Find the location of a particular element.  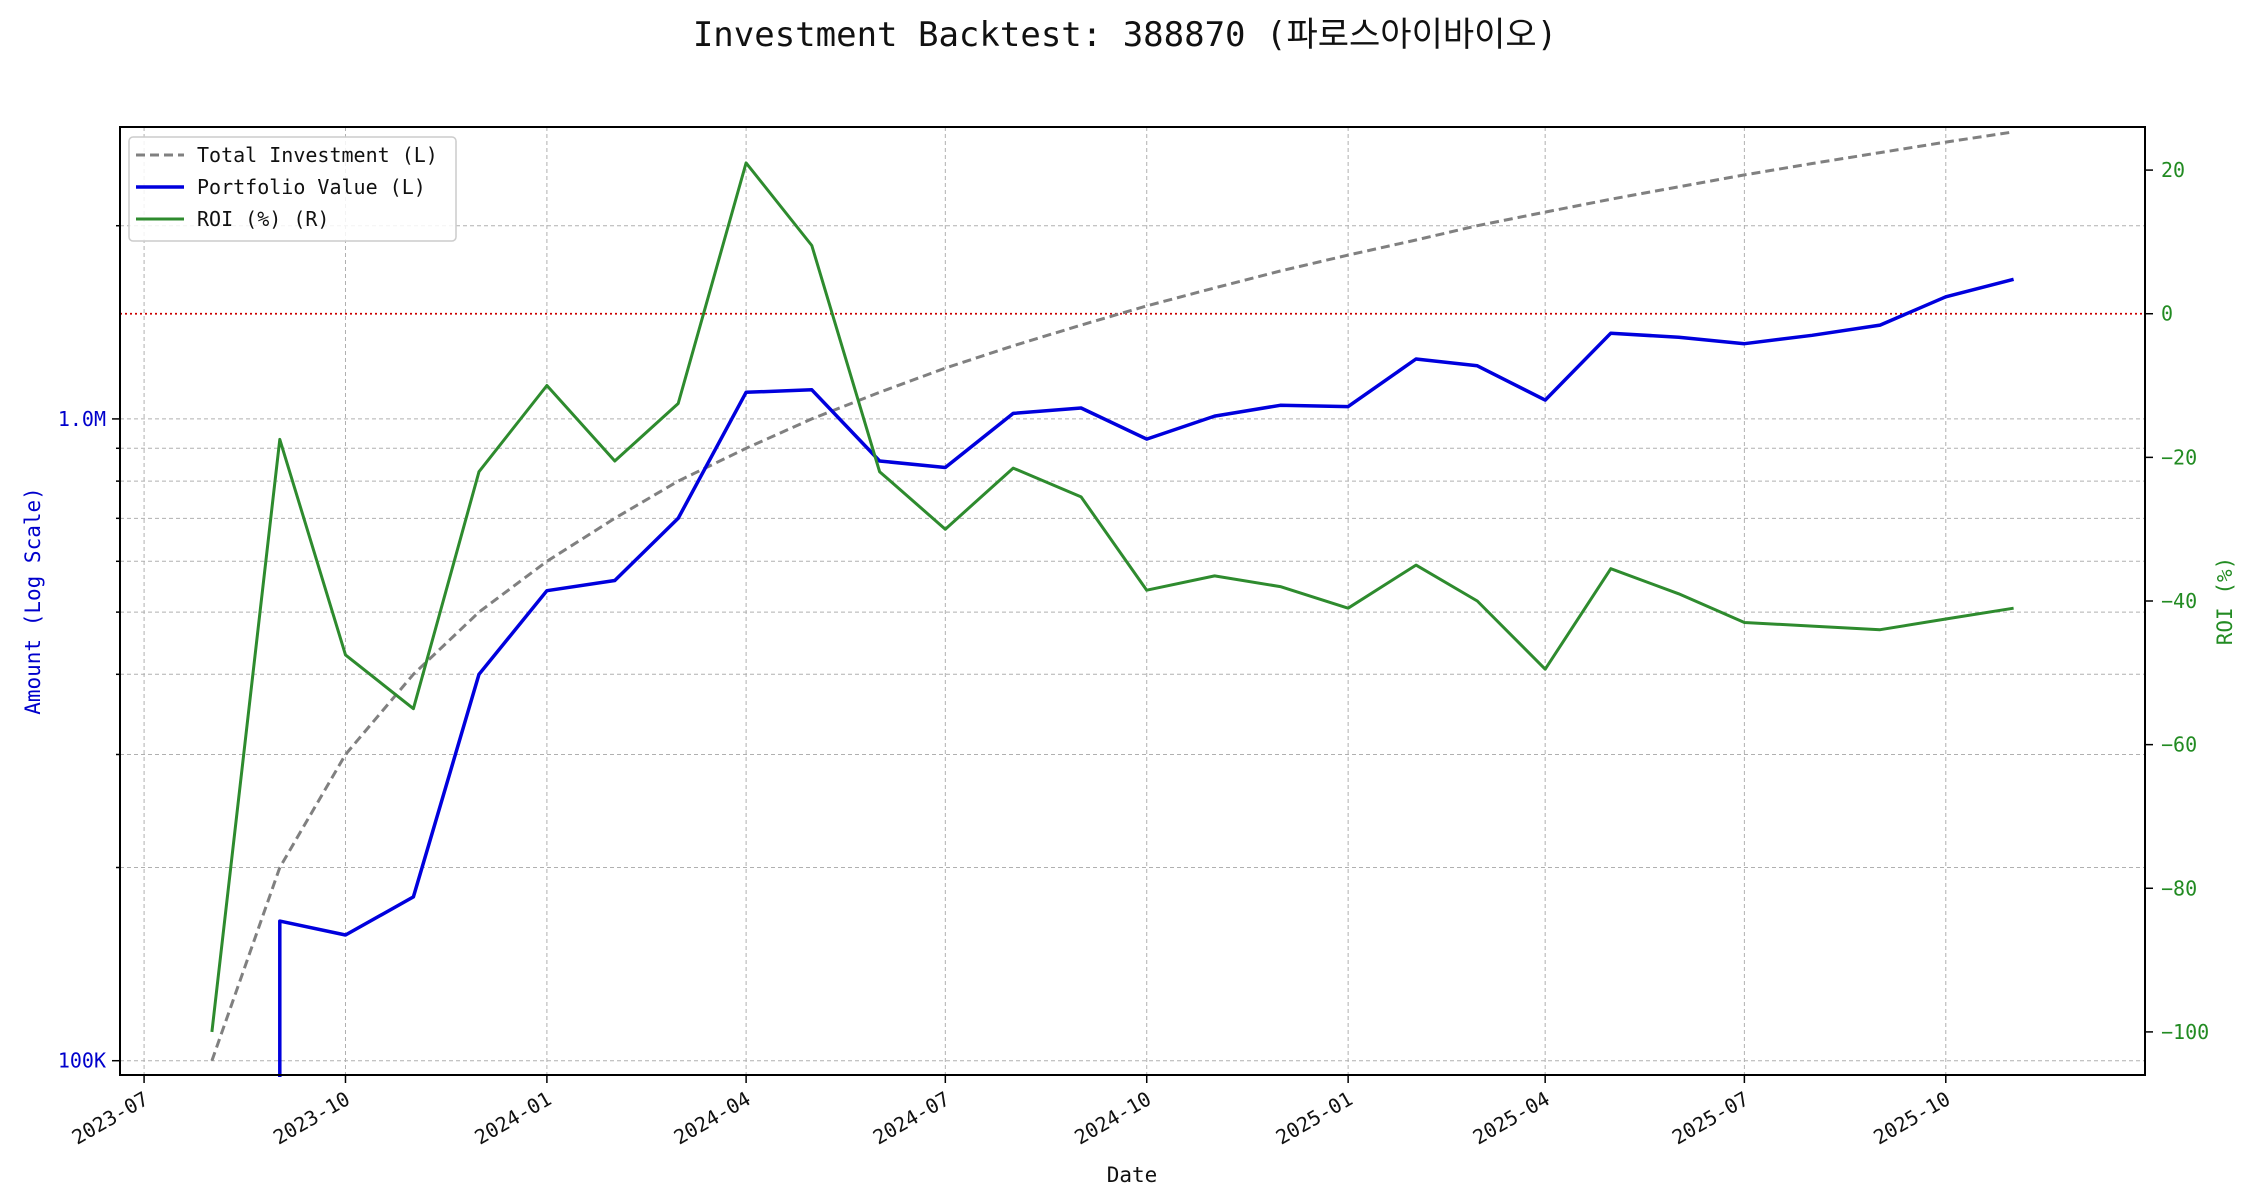

y-right-tick-label: −40 is located at coordinates (2179, 601).